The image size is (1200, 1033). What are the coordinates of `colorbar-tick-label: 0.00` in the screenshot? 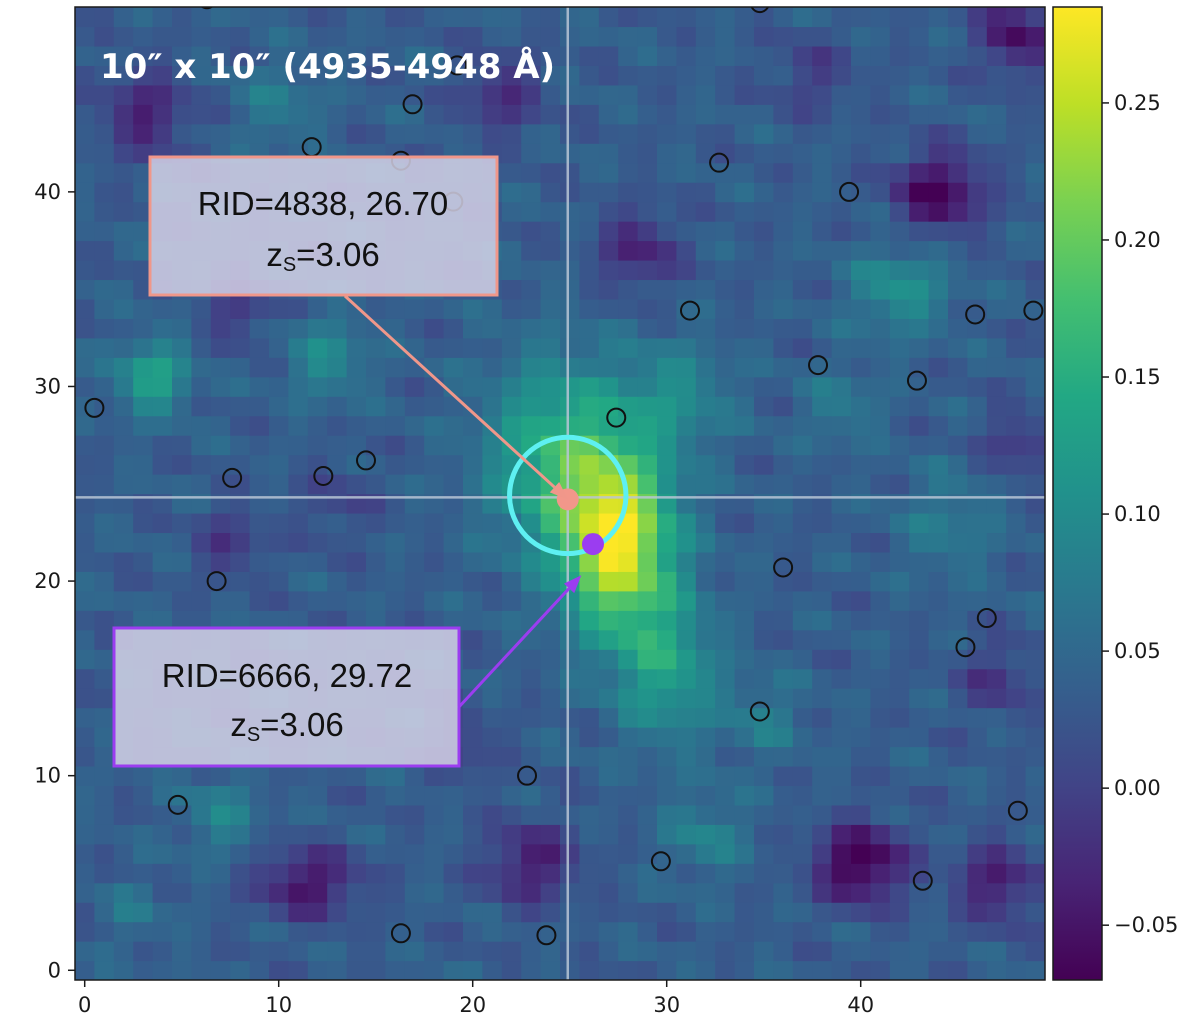 It's located at (1137, 788).